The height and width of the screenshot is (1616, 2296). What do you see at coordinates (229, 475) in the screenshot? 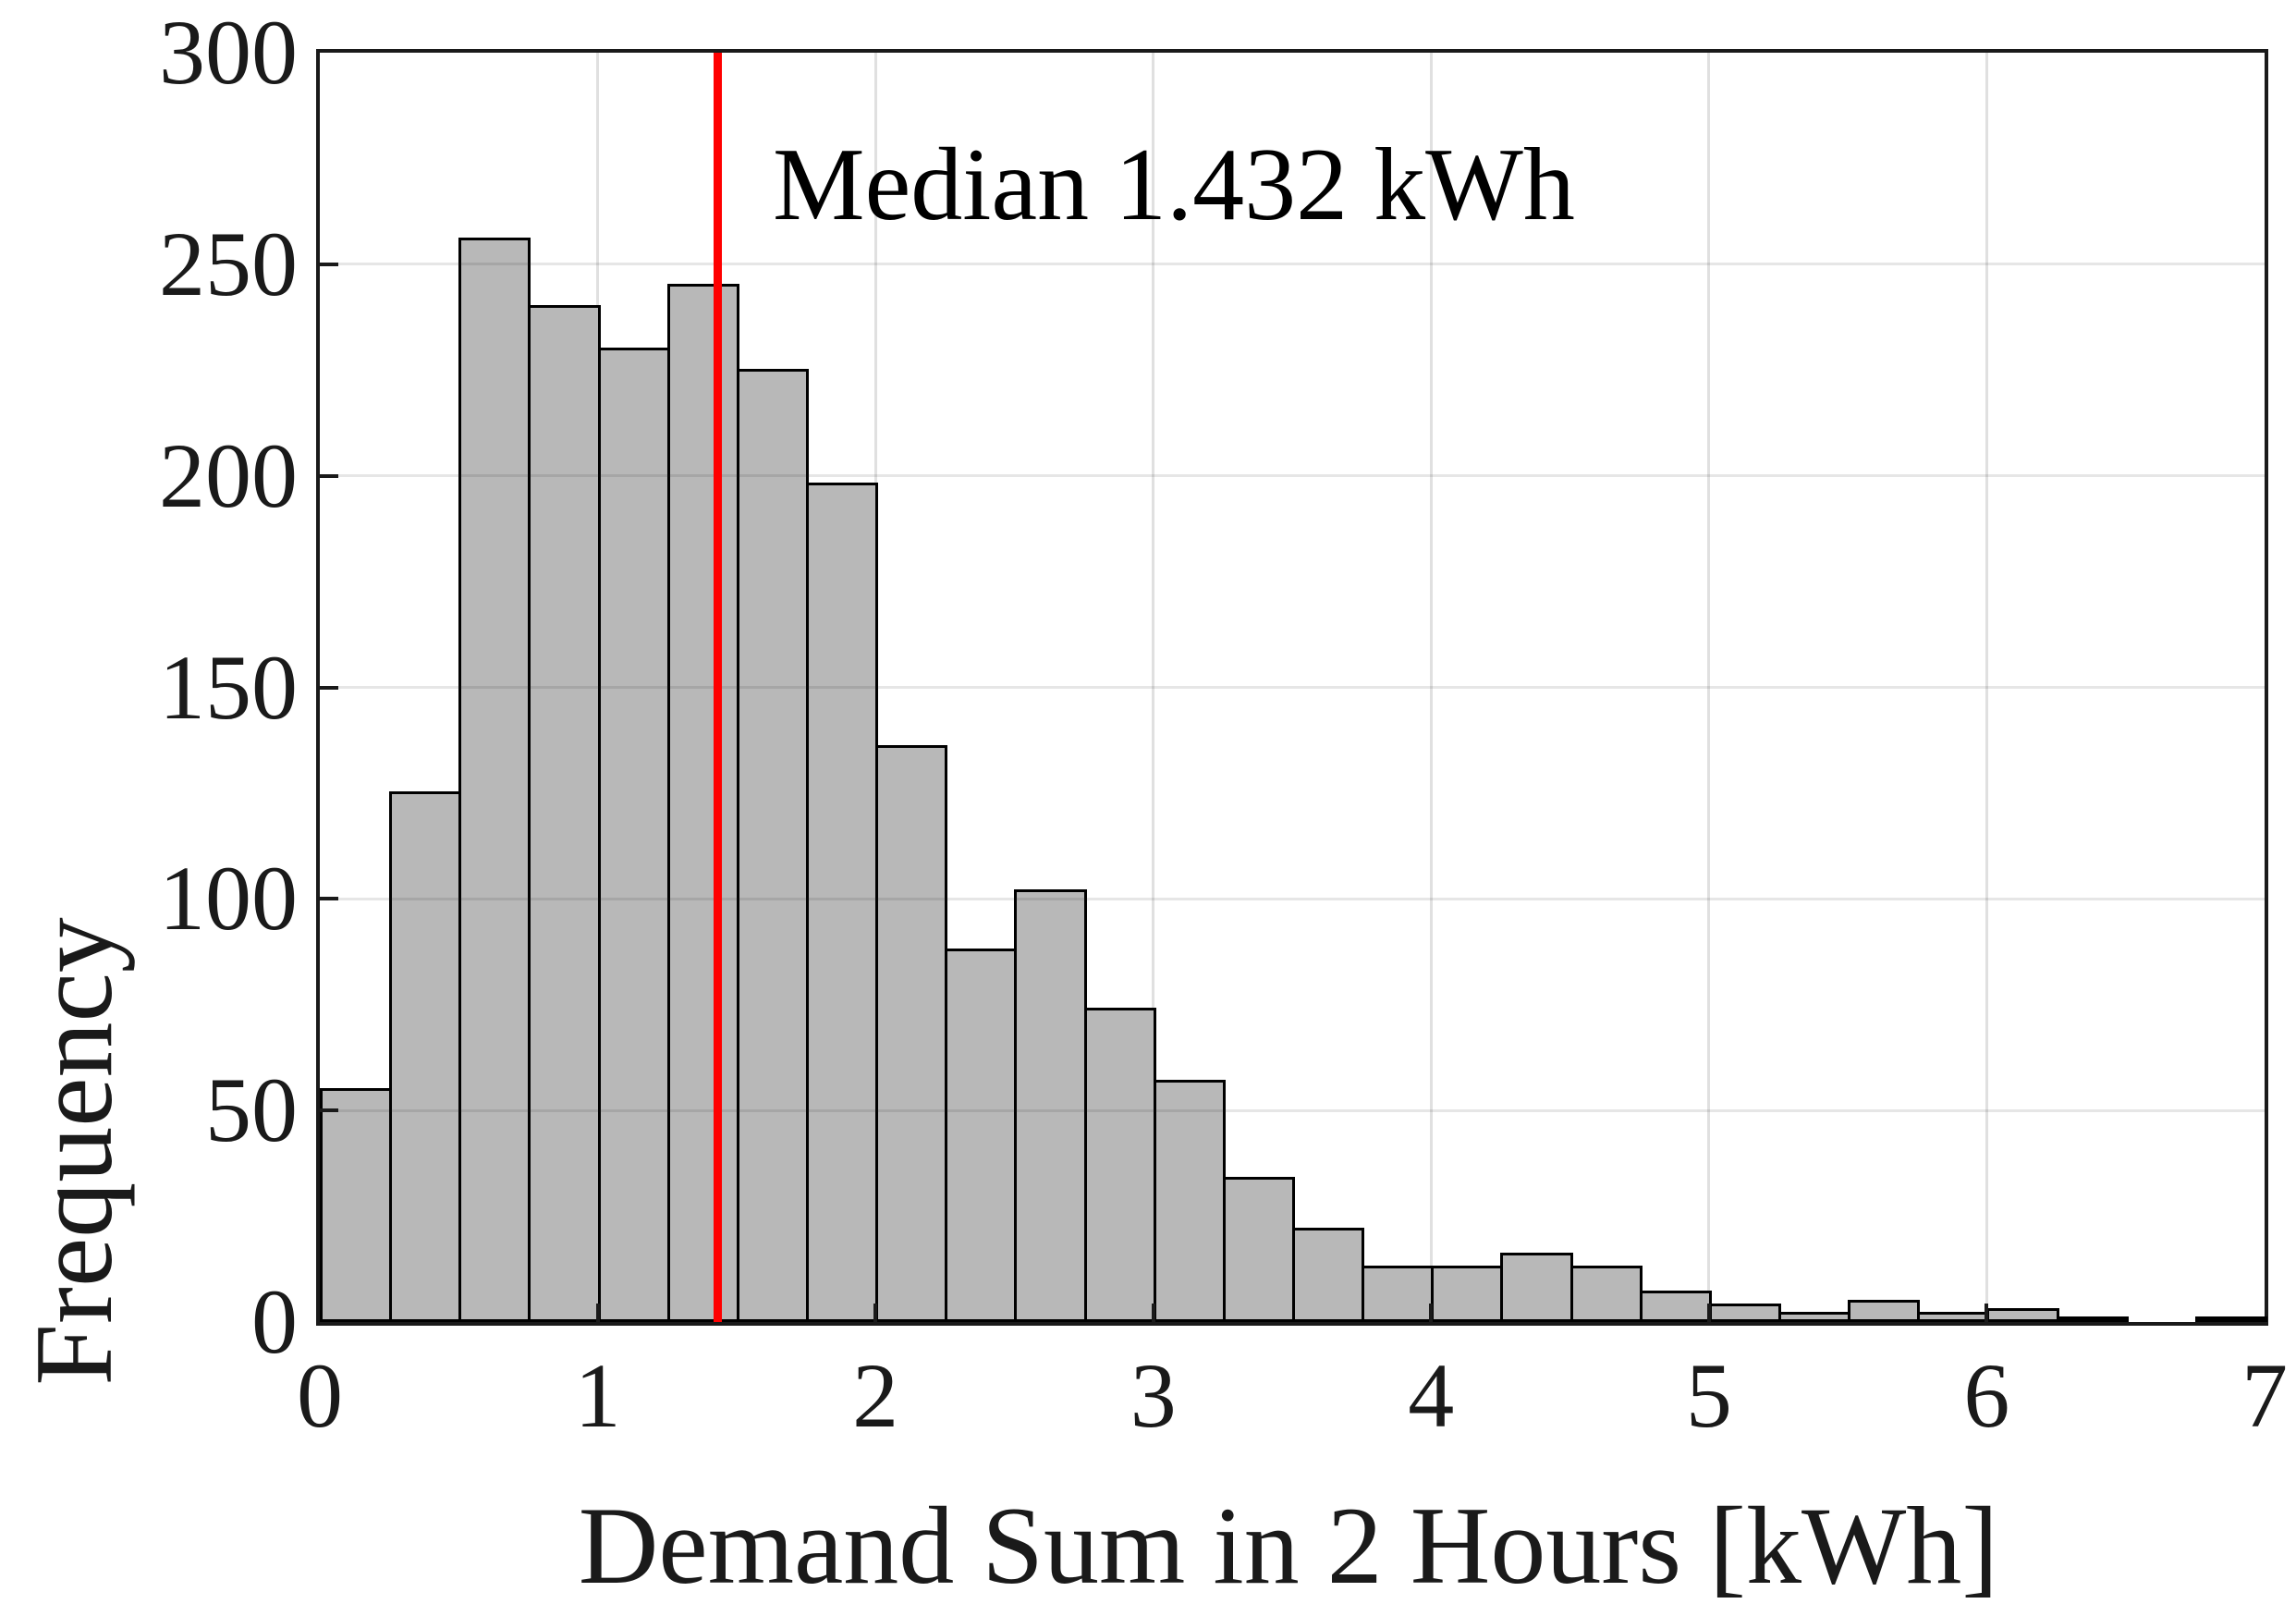
I see `y-tick-label: 200` at bounding box center [229, 475].